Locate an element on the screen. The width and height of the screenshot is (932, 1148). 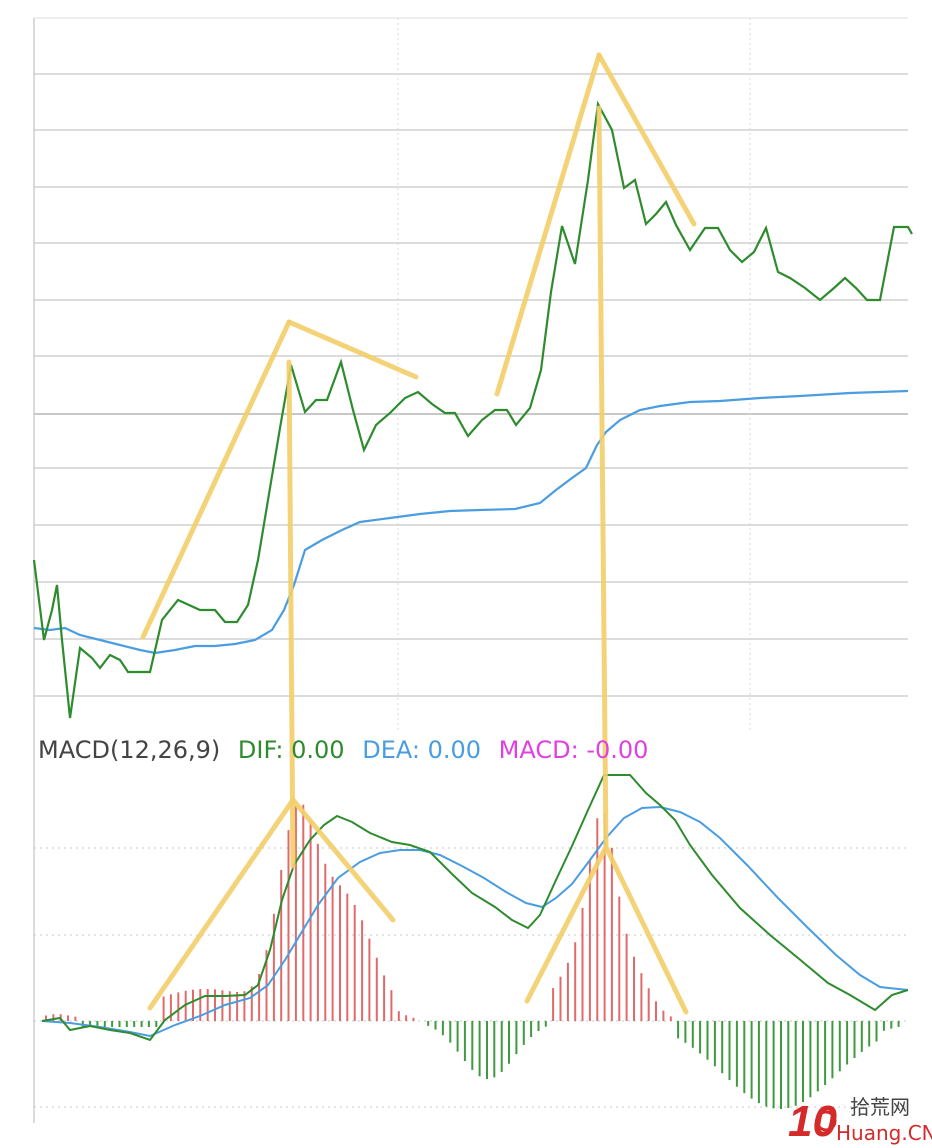
macd-indicator-name: MACD(12,26,9) is located at coordinates (129, 750).